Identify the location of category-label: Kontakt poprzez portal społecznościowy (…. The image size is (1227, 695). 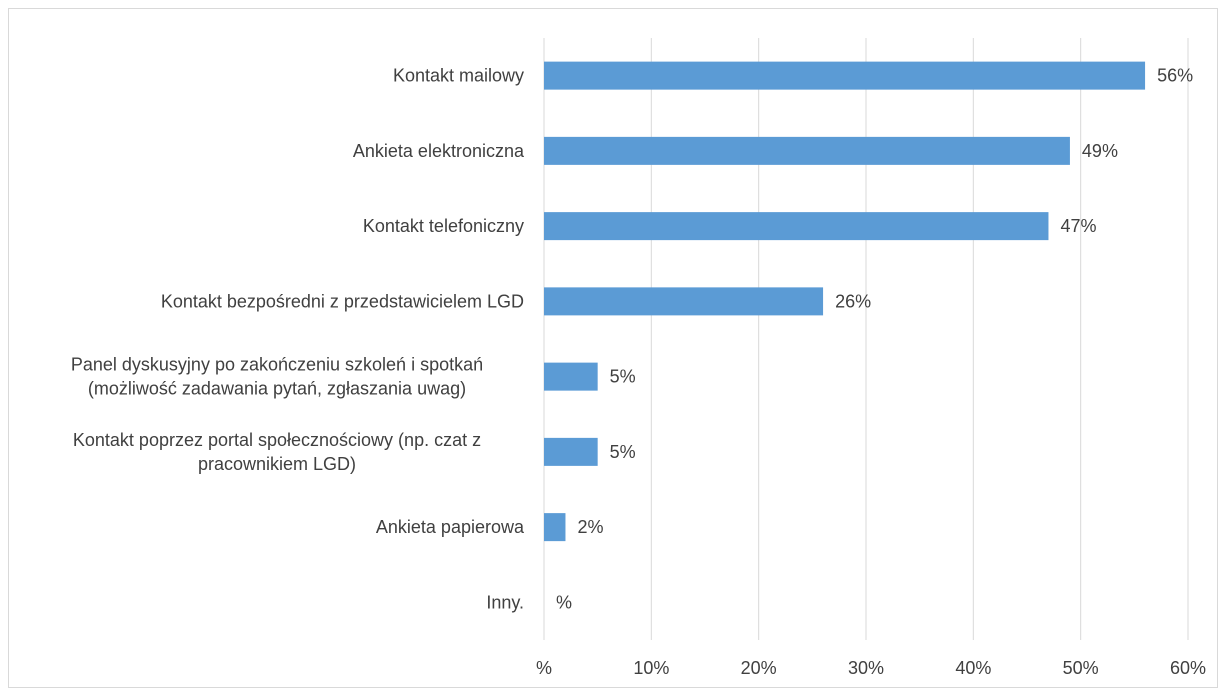
(277, 452).